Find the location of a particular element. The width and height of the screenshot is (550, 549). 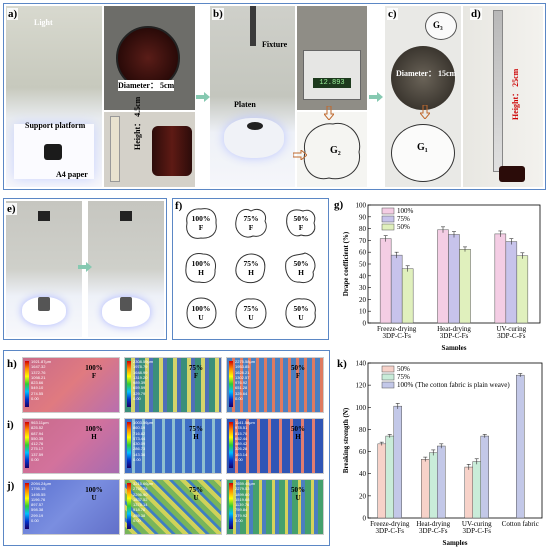

drape-shape-code: H is located at coordinates (201, 272).